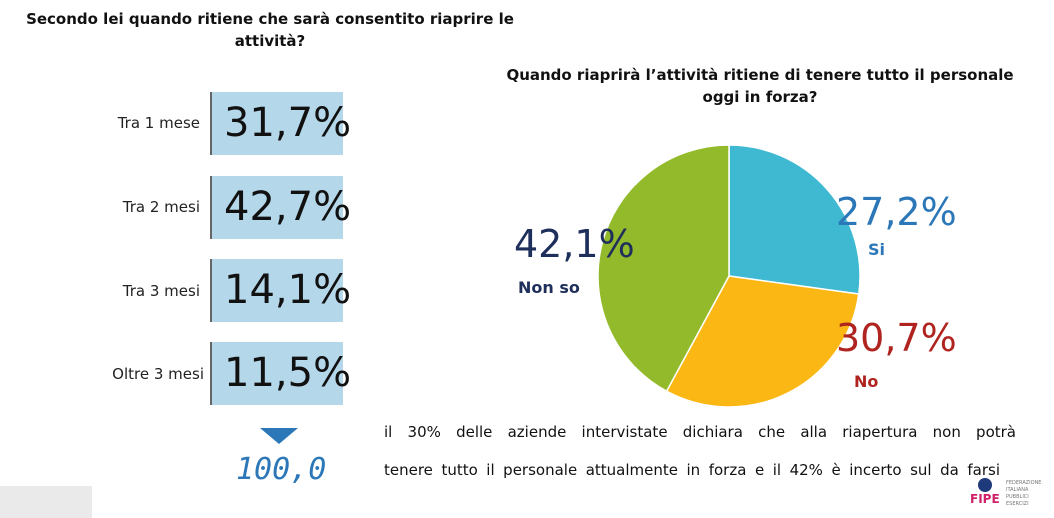 This screenshot has width=1054, height=518. Describe the element at coordinates (866, 381) in the screenshot. I see `label-no: No` at that location.